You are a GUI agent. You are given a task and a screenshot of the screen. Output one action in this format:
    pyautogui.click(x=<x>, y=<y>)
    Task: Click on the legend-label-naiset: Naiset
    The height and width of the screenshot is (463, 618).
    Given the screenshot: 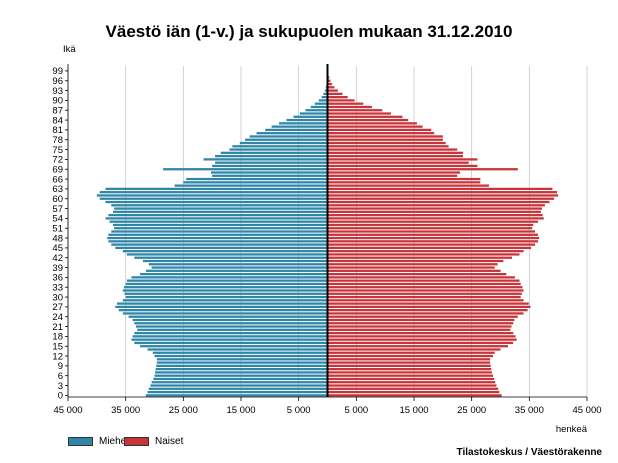 What is the action you would take?
    pyautogui.click(x=169, y=441)
    